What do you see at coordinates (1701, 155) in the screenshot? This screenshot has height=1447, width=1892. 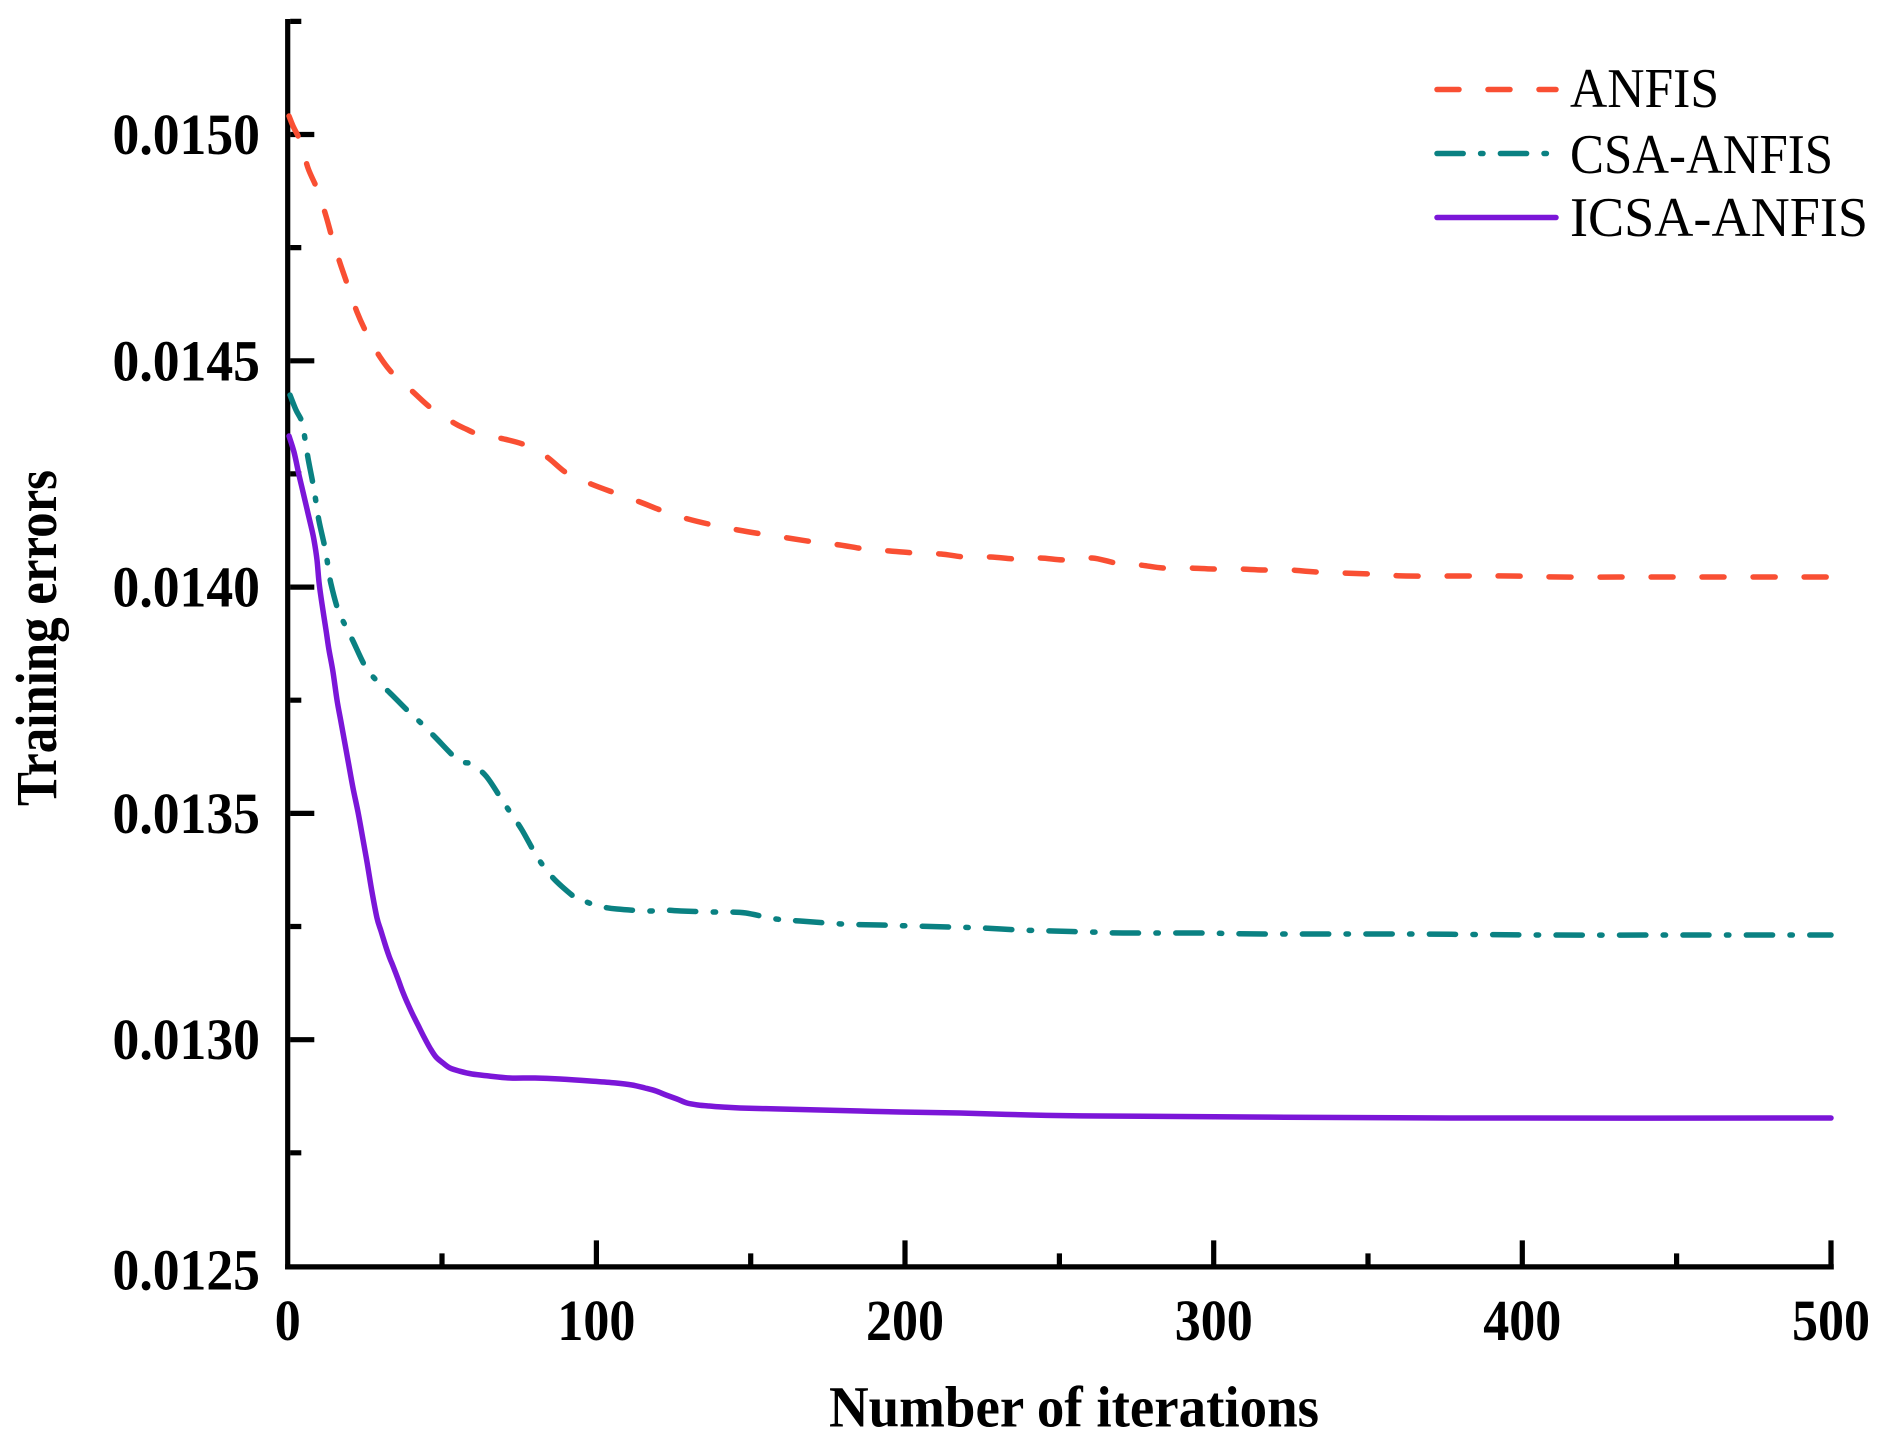 I see `svg-text: CSA-ANFIS` at bounding box center [1701, 155].